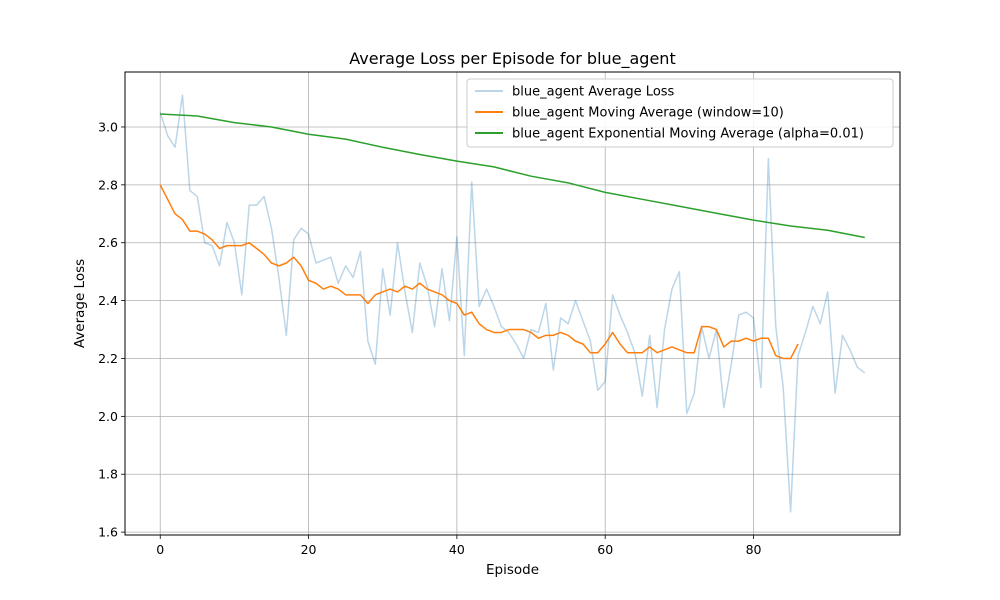 The height and width of the screenshot is (600, 1000). Describe the element at coordinates (457, 549) in the screenshot. I see `x-tick-label: 40` at that location.